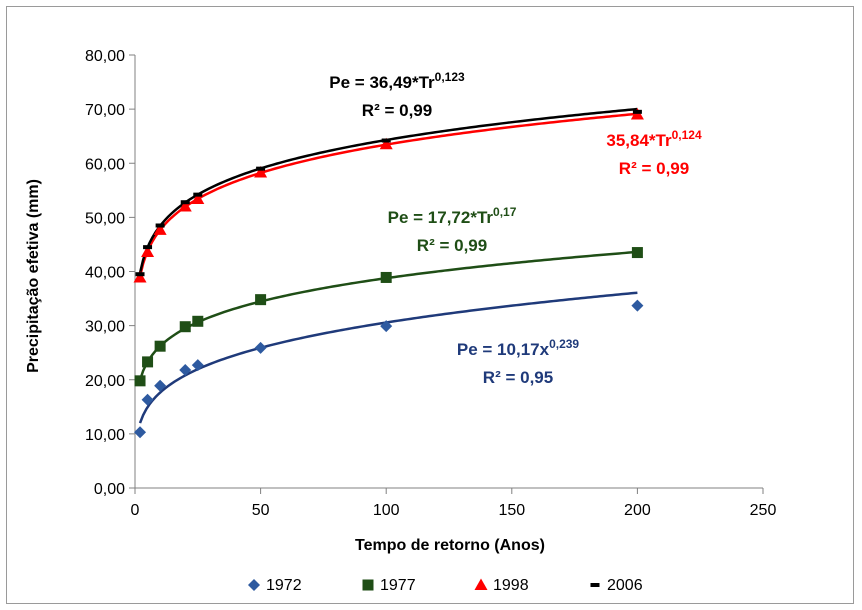 The image size is (862, 610). What do you see at coordinates (481, 584) in the screenshot?
I see `legend-marker-1998` at bounding box center [481, 584].